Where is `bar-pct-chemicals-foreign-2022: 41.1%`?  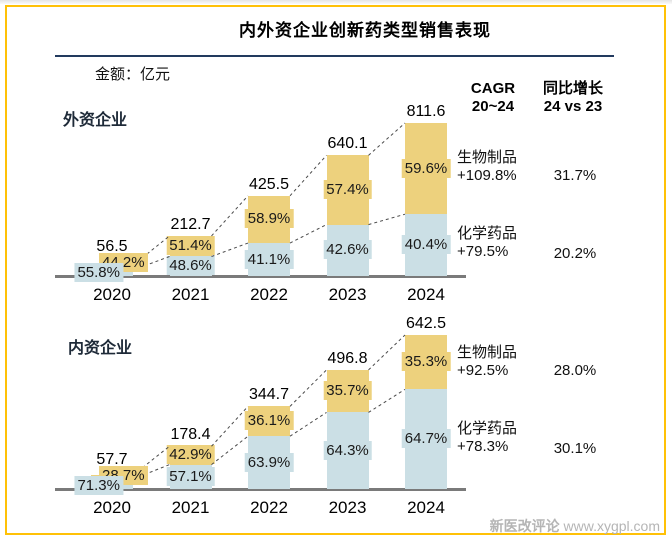
bar-pct-chemicals-foreign-2022: 41.1% is located at coordinates (269, 259).